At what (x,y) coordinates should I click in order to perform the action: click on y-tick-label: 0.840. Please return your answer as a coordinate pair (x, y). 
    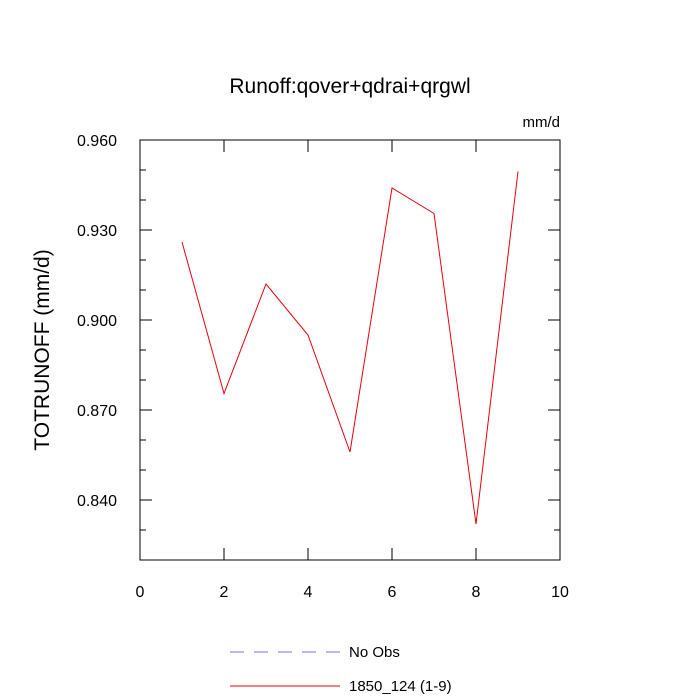
    Looking at the image, I should click on (97, 501).